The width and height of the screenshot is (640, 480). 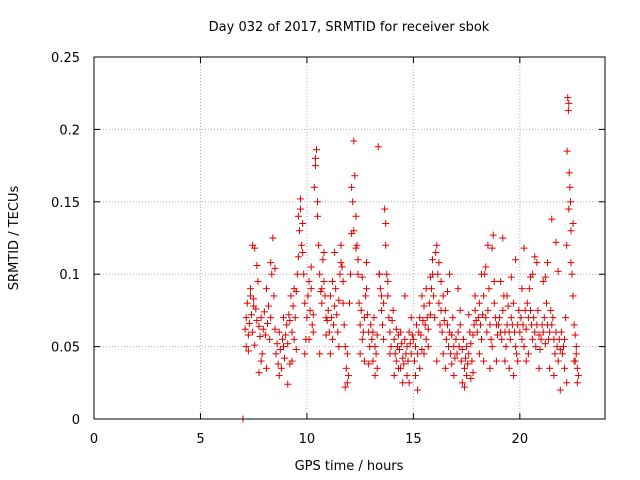 What do you see at coordinates (65, 348) in the screenshot?
I see `y-tick-label: 0.05` at bounding box center [65, 348].